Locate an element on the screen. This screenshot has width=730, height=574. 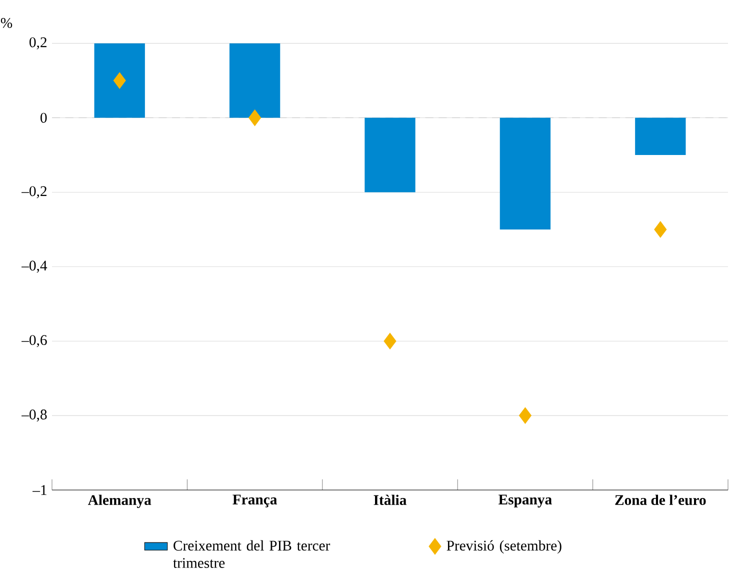
y-tick-label: 0 is located at coordinates (43, 117).